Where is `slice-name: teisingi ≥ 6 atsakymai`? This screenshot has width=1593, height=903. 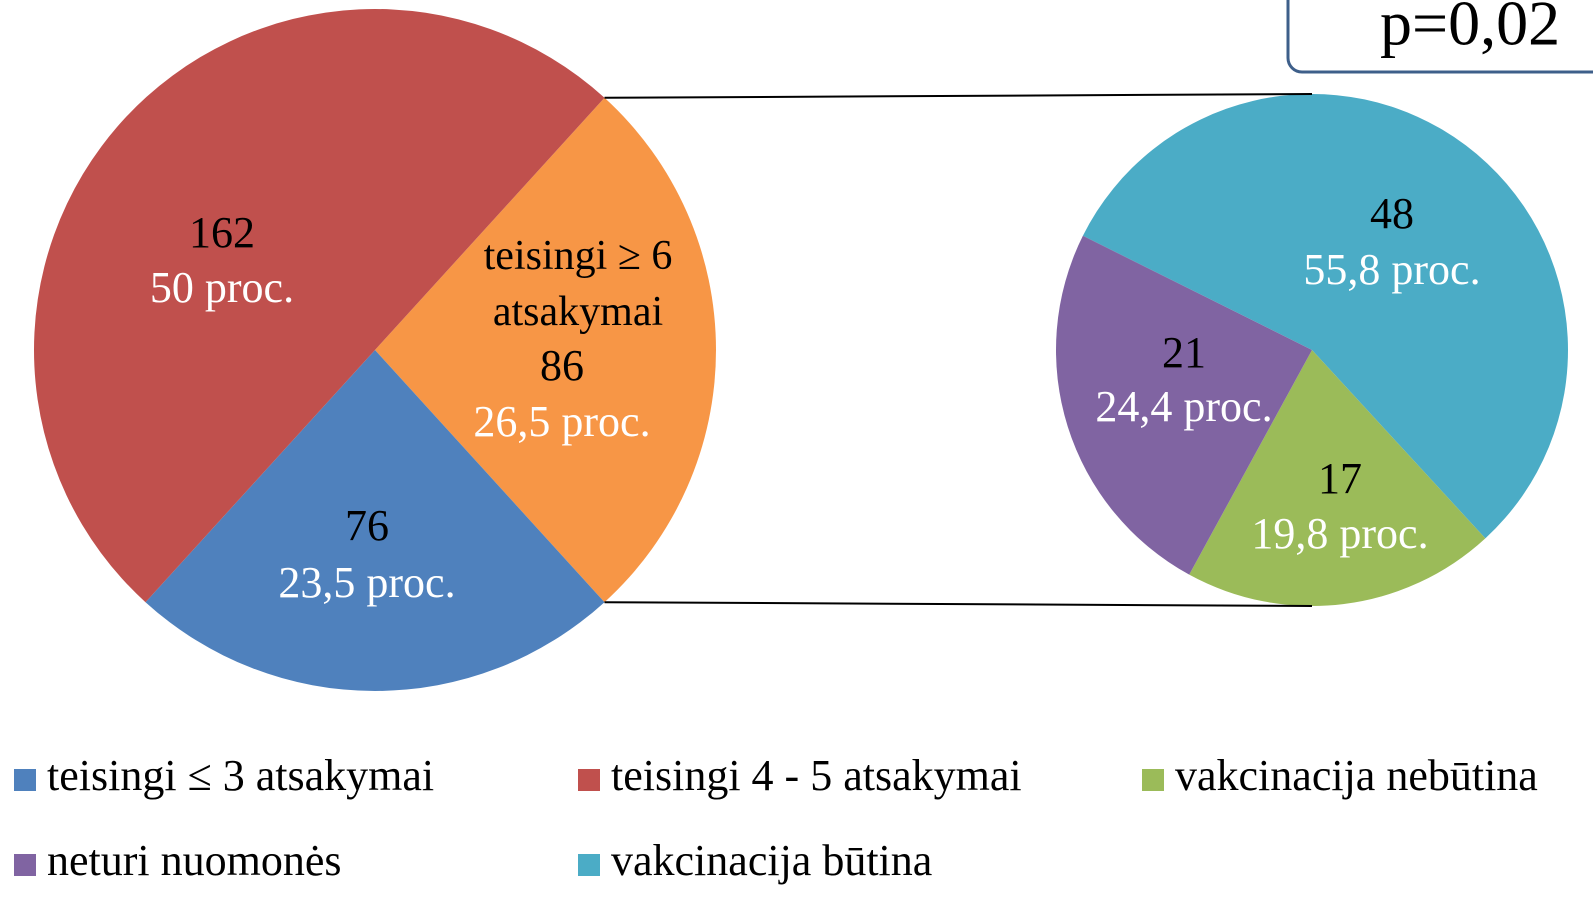
slice-name: teisingi ≥ 6 atsakymai is located at coordinates (578, 284).